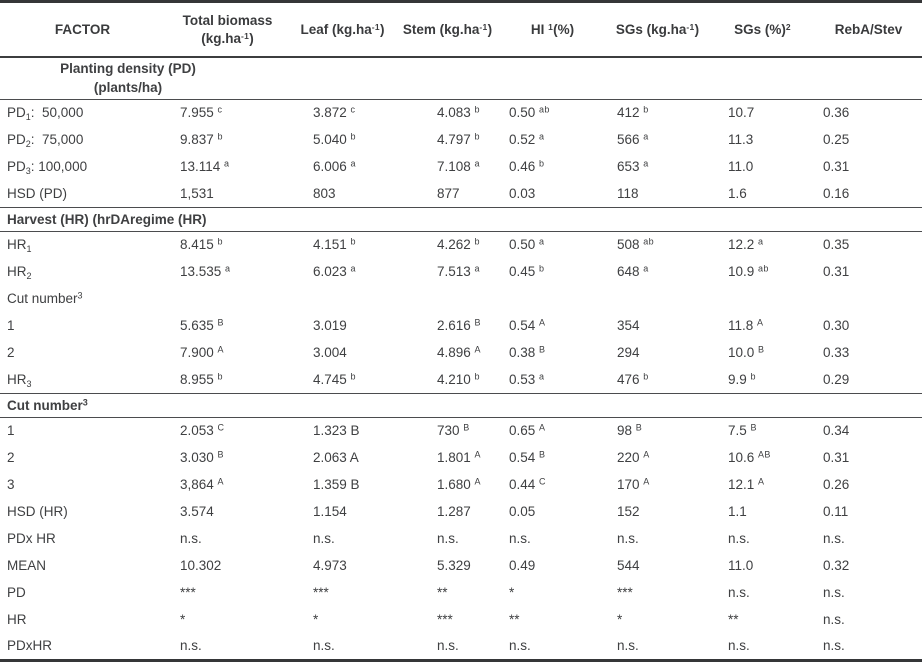 This screenshot has height=662, width=922. I want to click on table-cell: 1.6, so click(737, 193).